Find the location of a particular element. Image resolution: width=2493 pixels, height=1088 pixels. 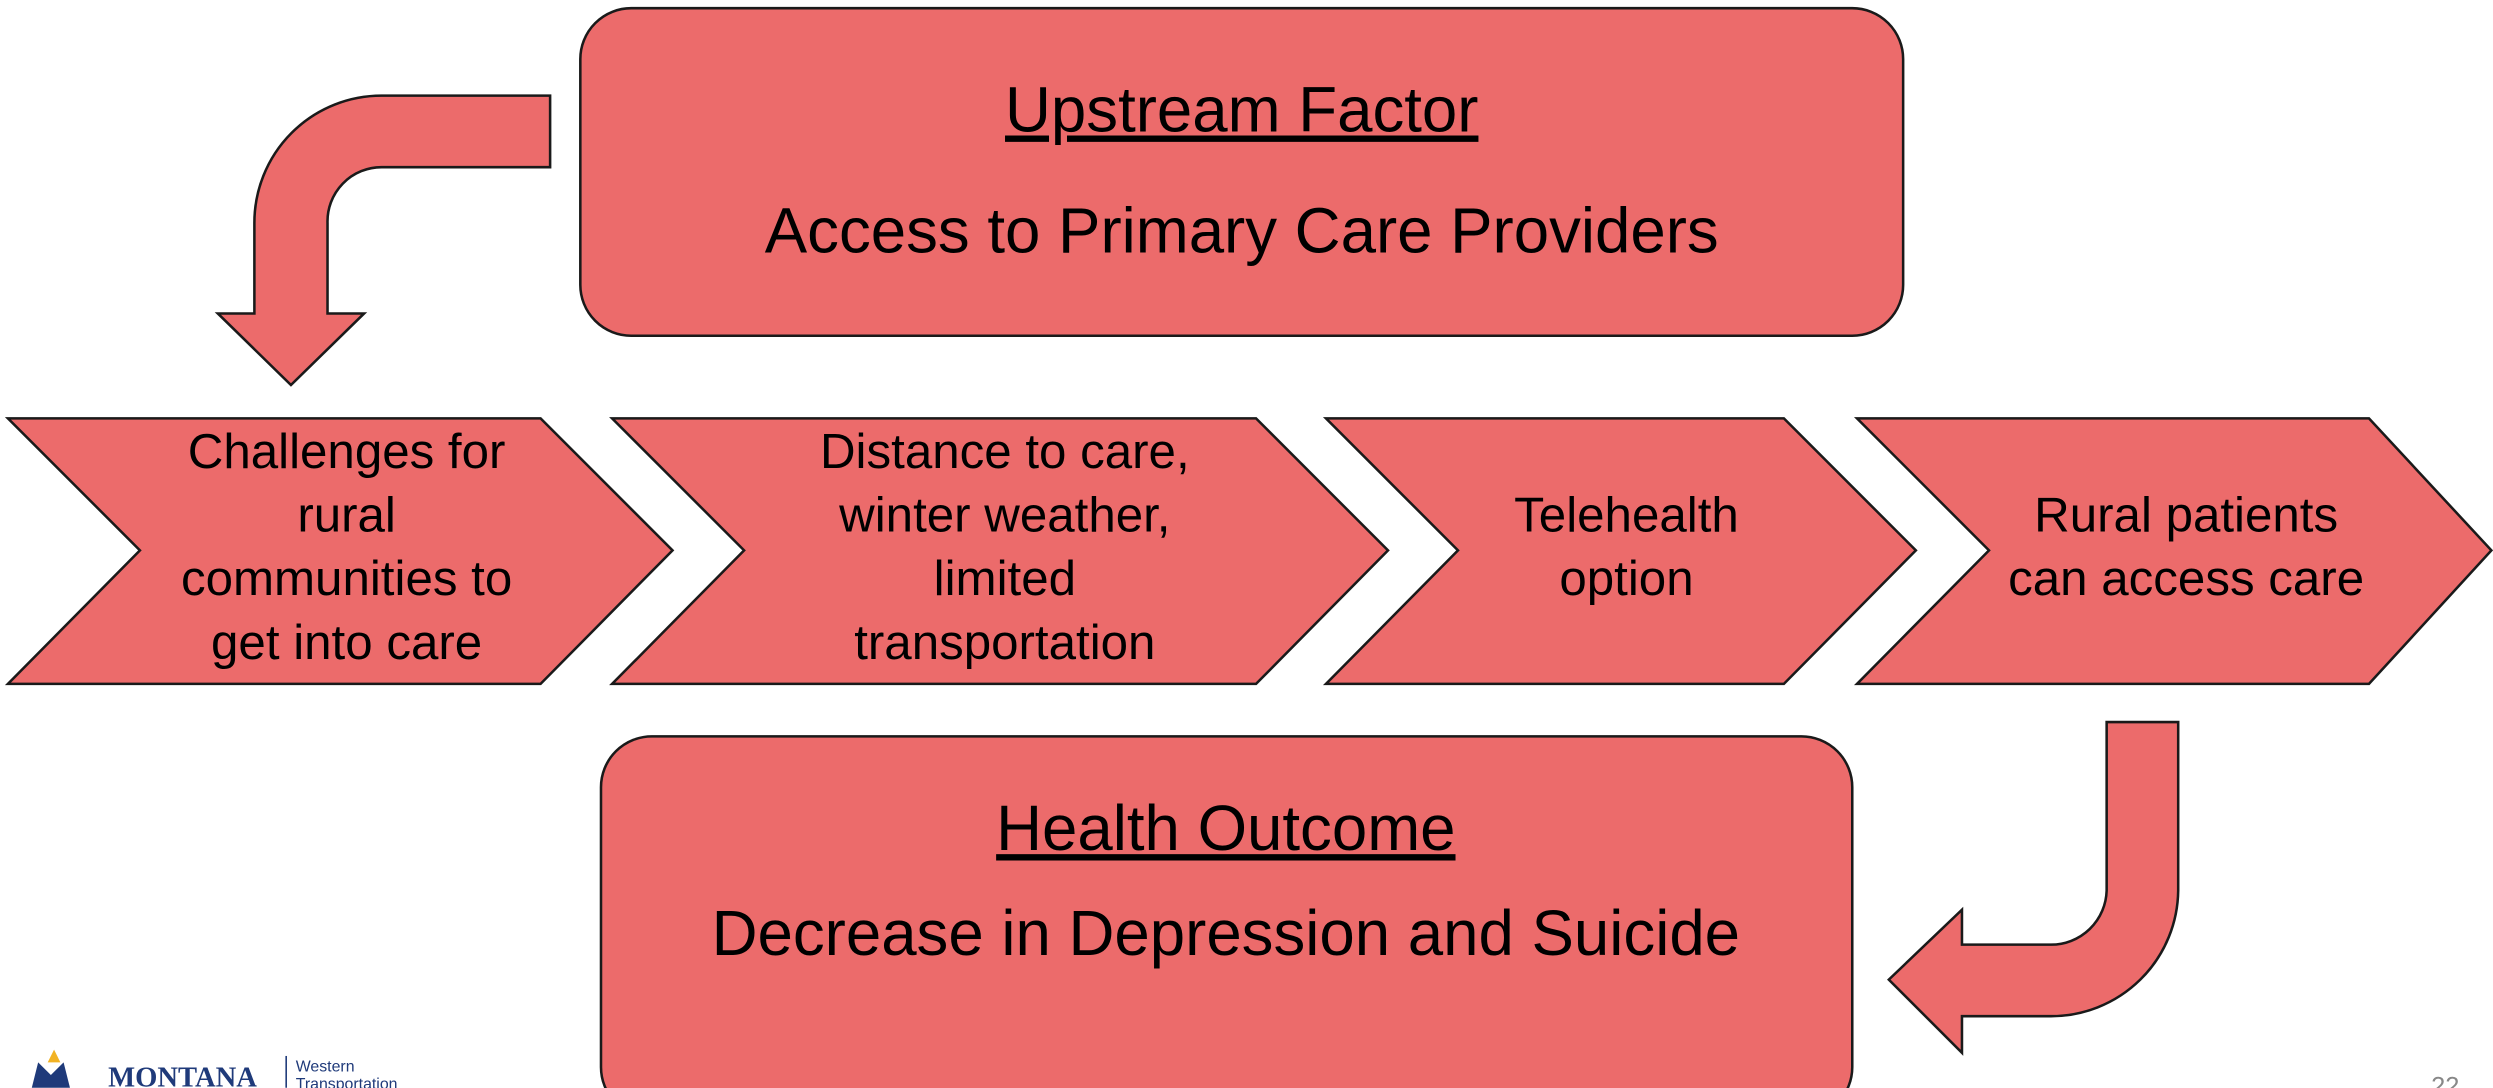

upstream-text: Access to Primary Care Providers is located at coordinates (1242, 230).